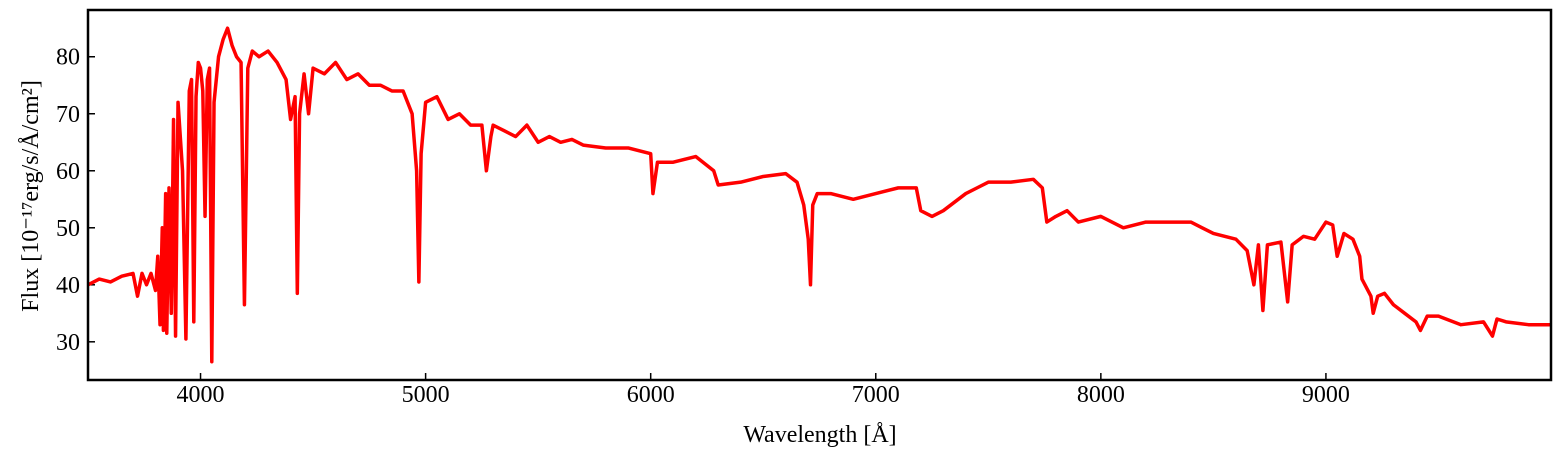  What do you see at coordinates (426, 395) in the screenshot?
I see `x-tick-label: 5000` at bounding box center [426, 395].